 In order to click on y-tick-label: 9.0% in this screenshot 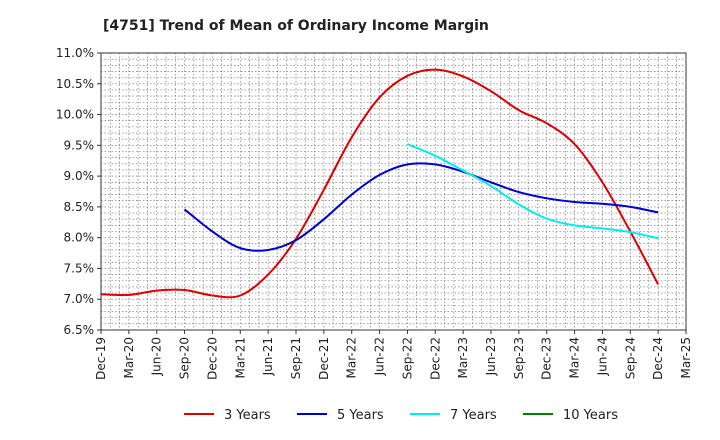, I will do `click(79, 176)`.